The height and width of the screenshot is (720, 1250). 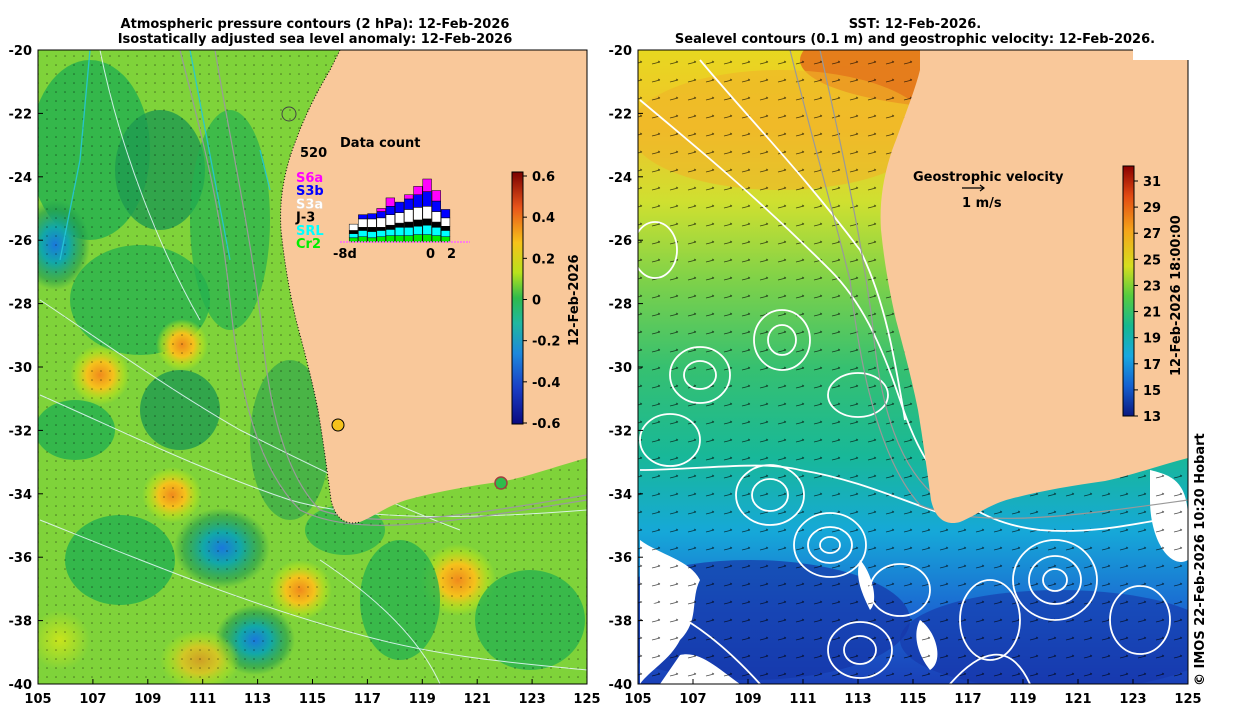 I want to click on left-y-tick-label: -38, so click(x=21, y=622).